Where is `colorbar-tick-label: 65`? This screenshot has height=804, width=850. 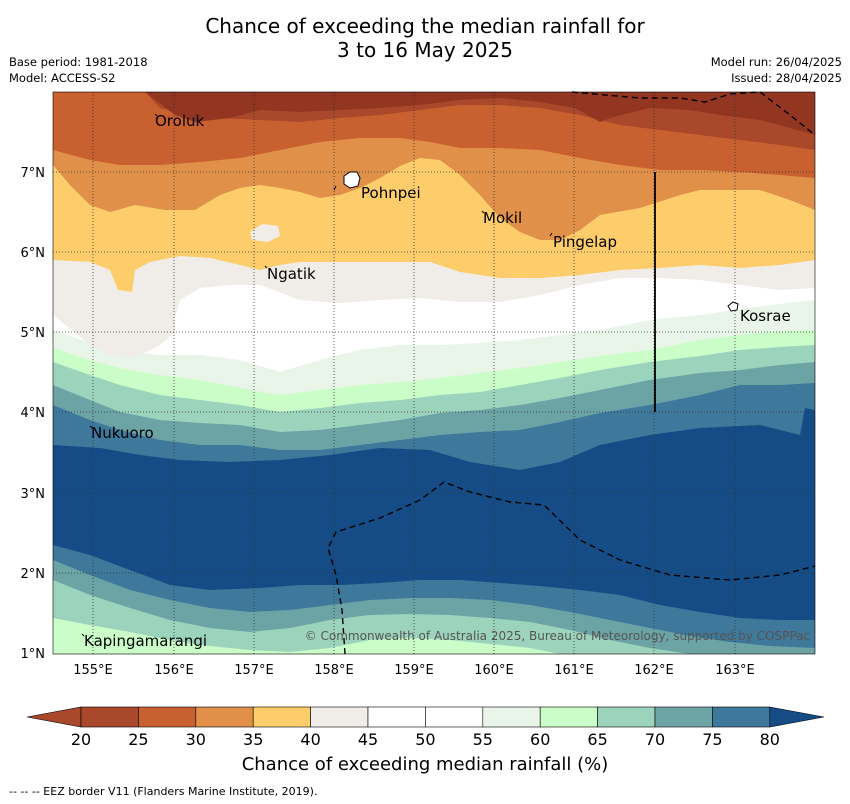 colorbar-tick-label: 65 is located at coordinates (597, 739).